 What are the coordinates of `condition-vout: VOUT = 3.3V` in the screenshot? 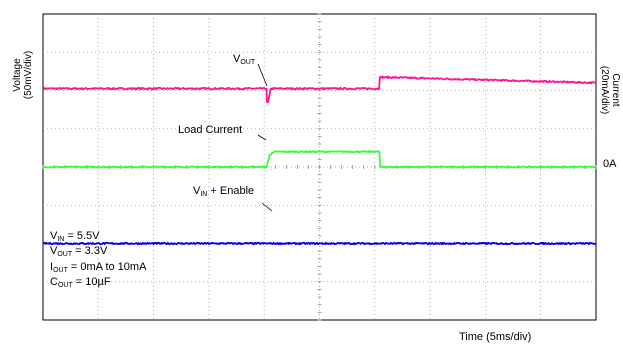 It's located at (79, 251).